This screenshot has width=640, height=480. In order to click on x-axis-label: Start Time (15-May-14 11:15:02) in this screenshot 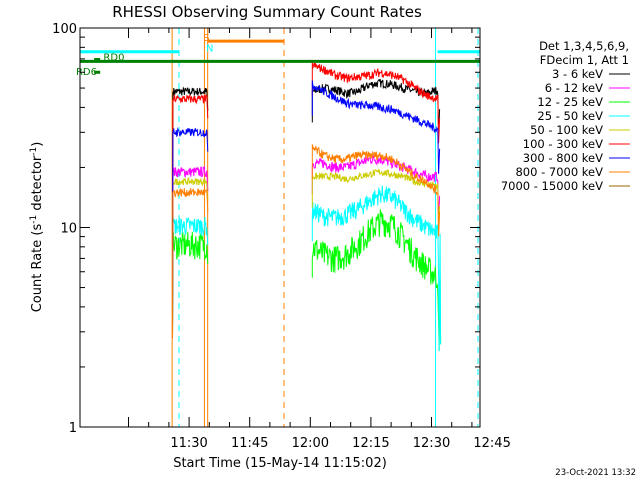, I will do `click(280, 463)`.